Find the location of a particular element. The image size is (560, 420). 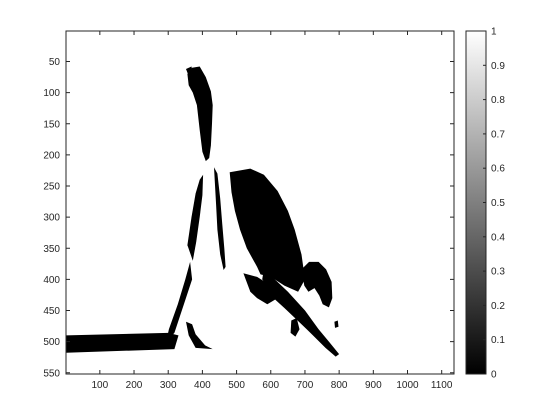

y-tick-label: 100 is located at coordinates (51, 93).